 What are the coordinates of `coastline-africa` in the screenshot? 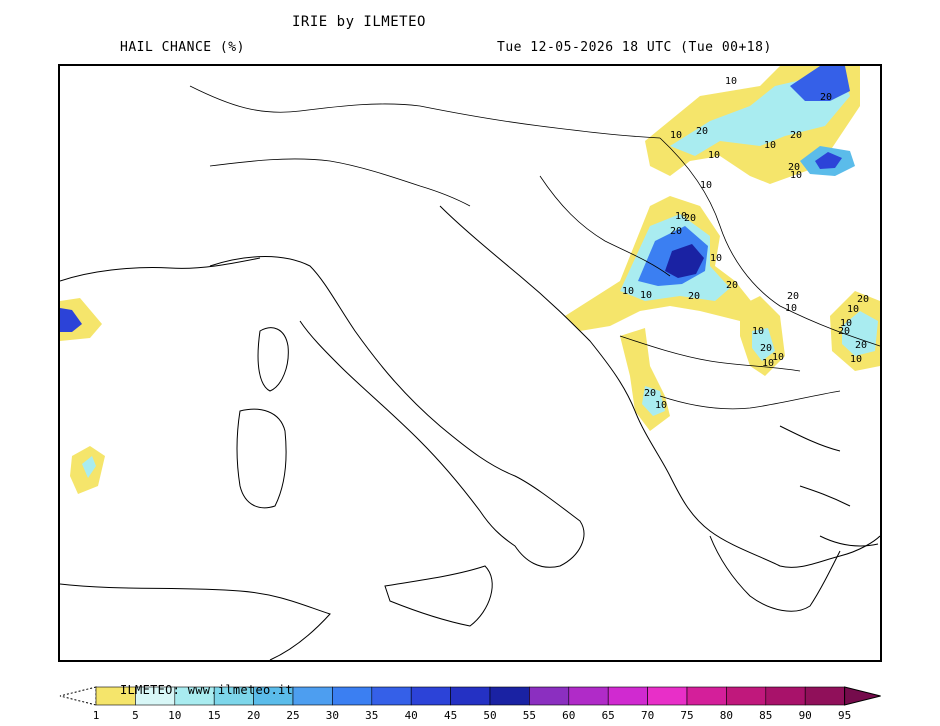 It's located at (195, 621).